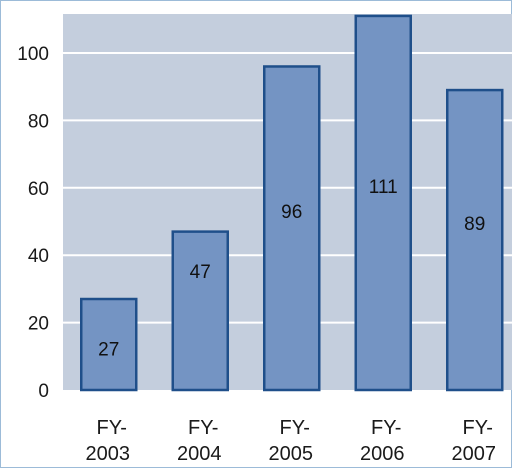  I want to click on x-tick-label: 2003, so click(108, 454).